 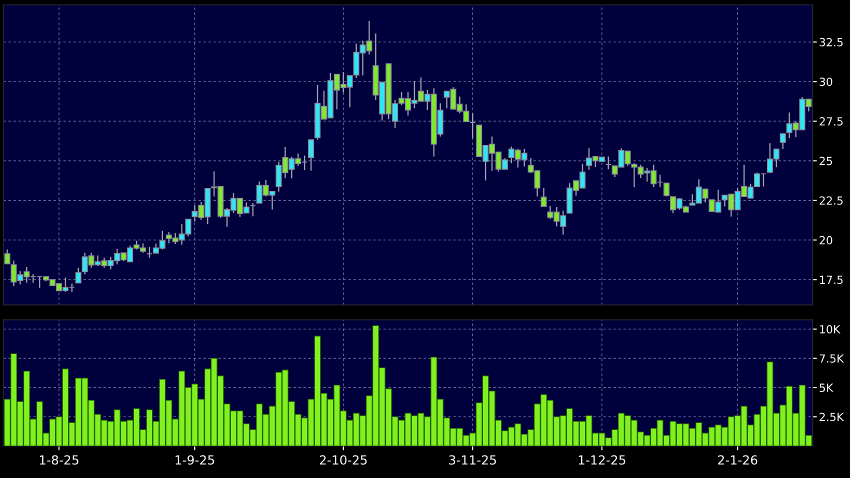 What do you see at coordinates (832, 358) in the screenshot?
I see `y-tick-label: 7.5K` at bounding box center [832, 358].